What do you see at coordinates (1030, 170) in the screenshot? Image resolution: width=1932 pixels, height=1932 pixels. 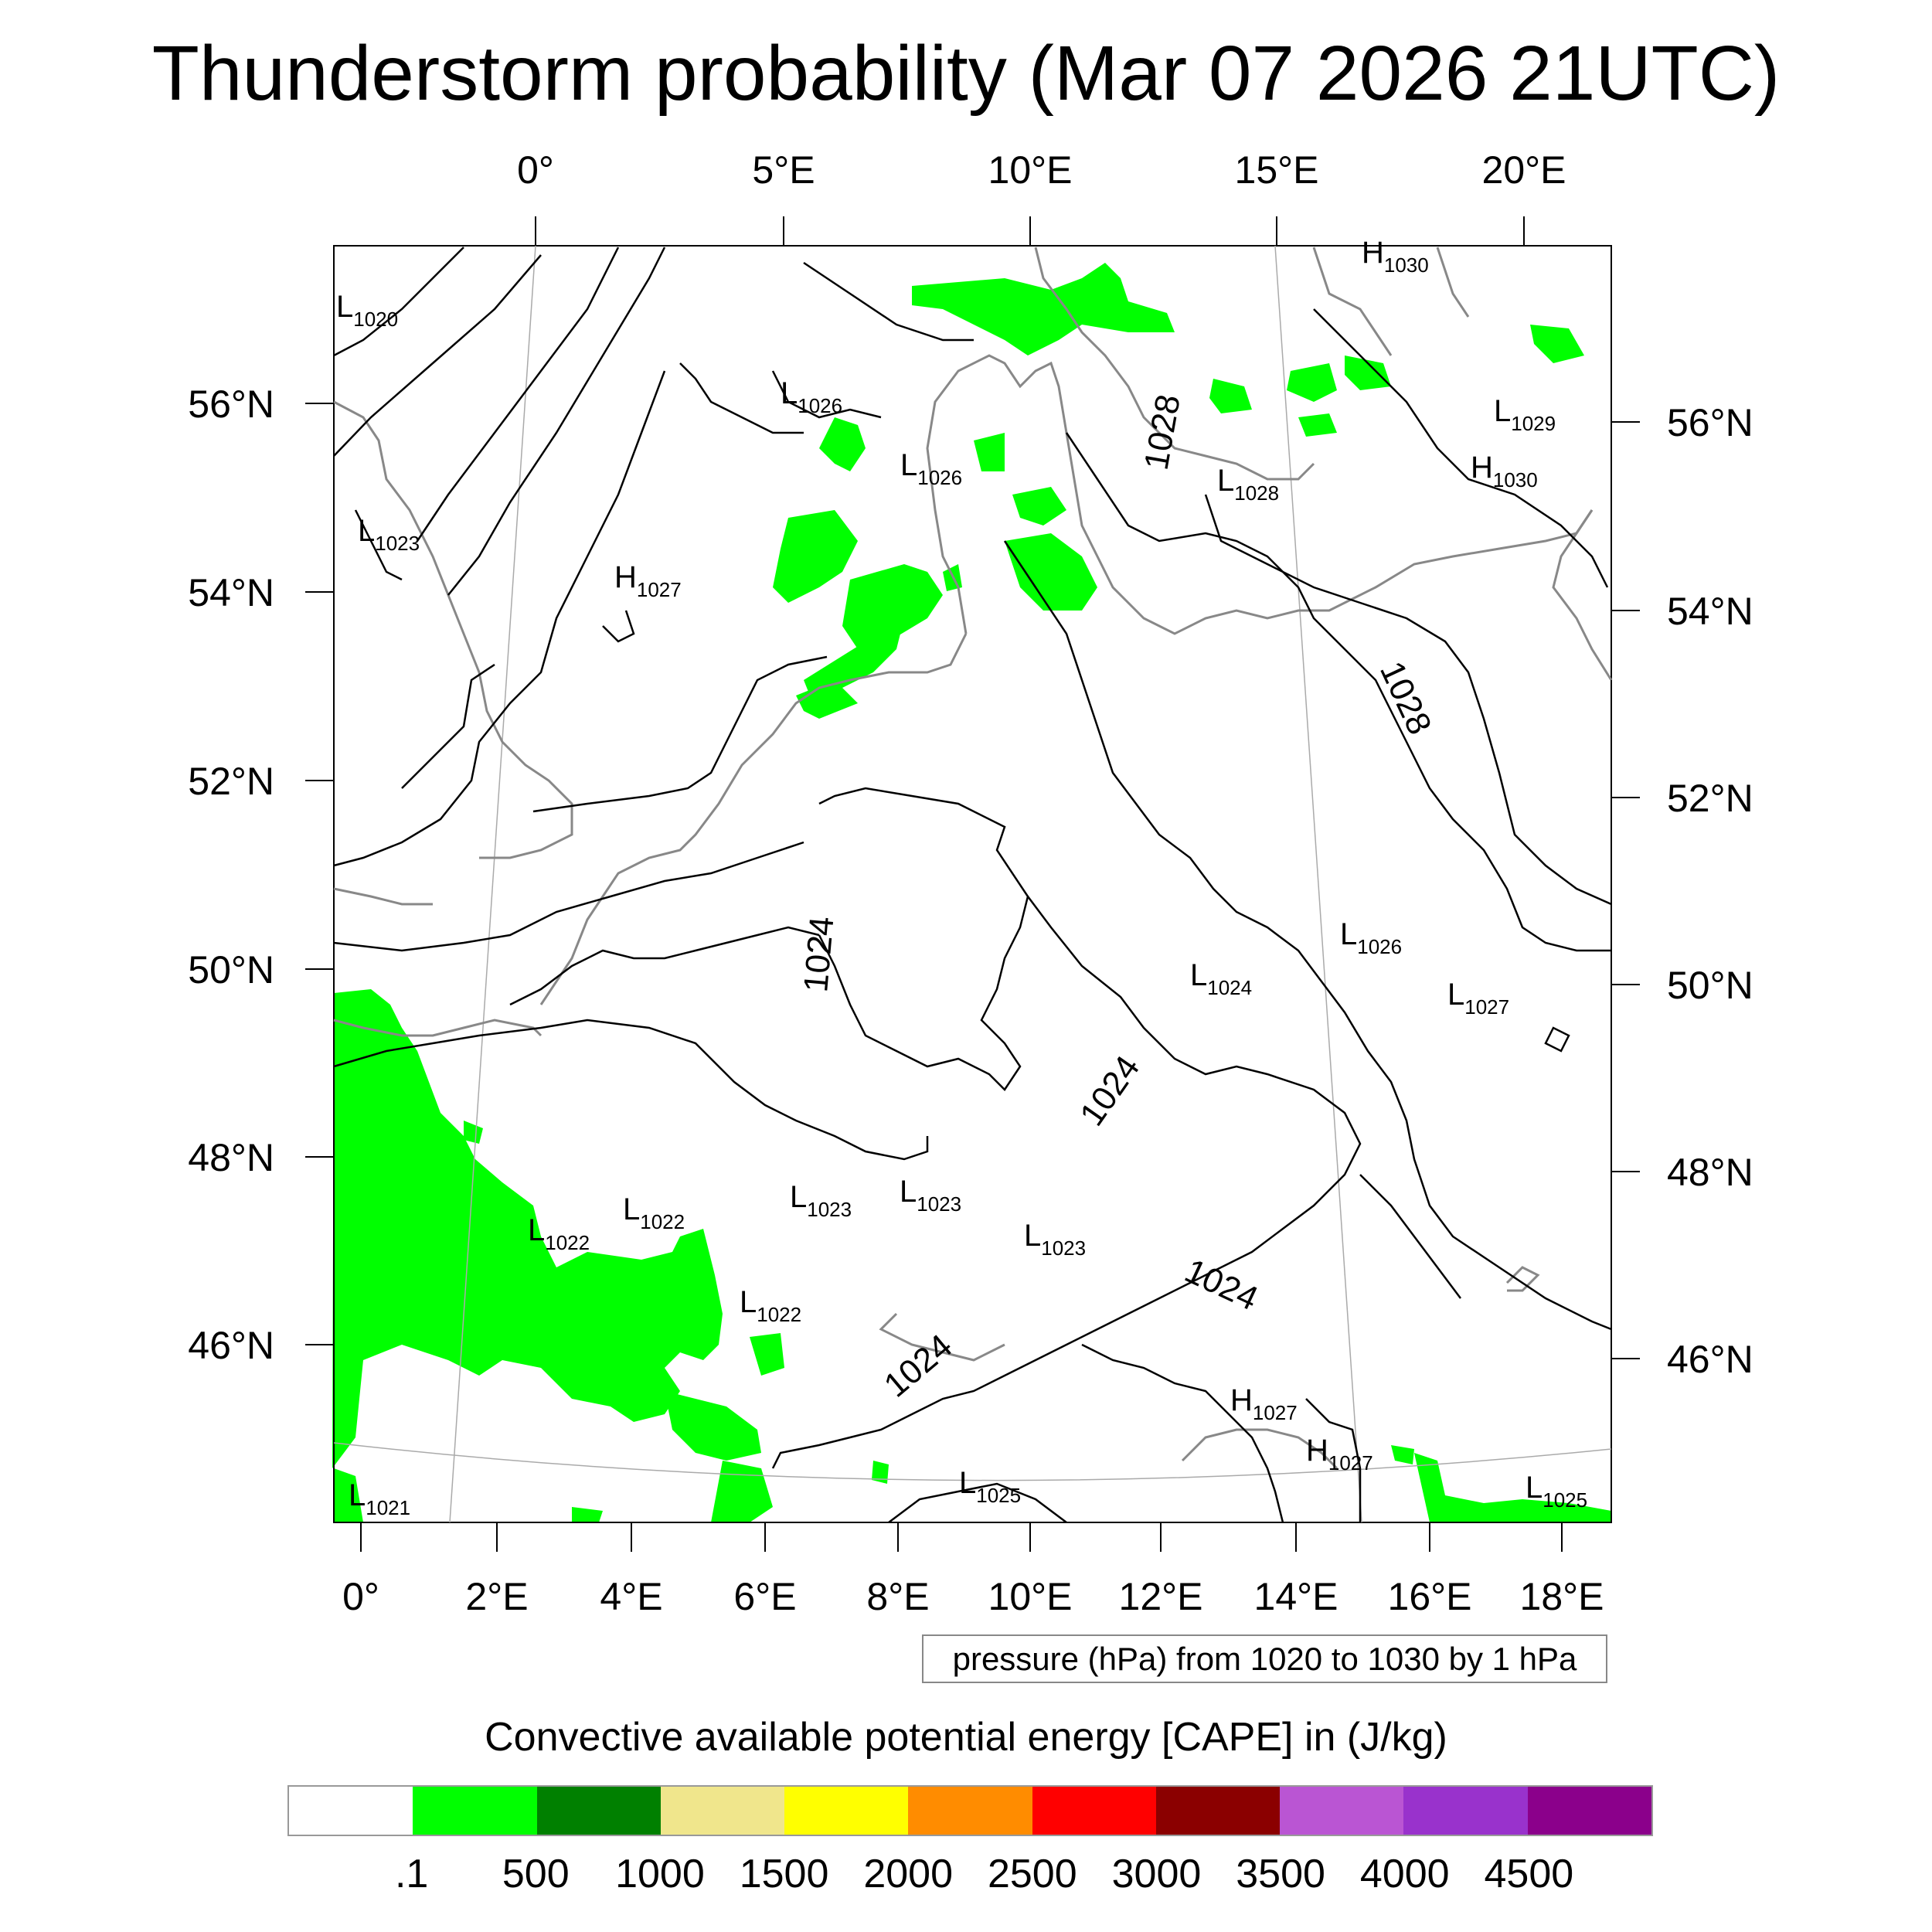 I see `top-lon-label: 10°E` at bounding box center [1030, 170].